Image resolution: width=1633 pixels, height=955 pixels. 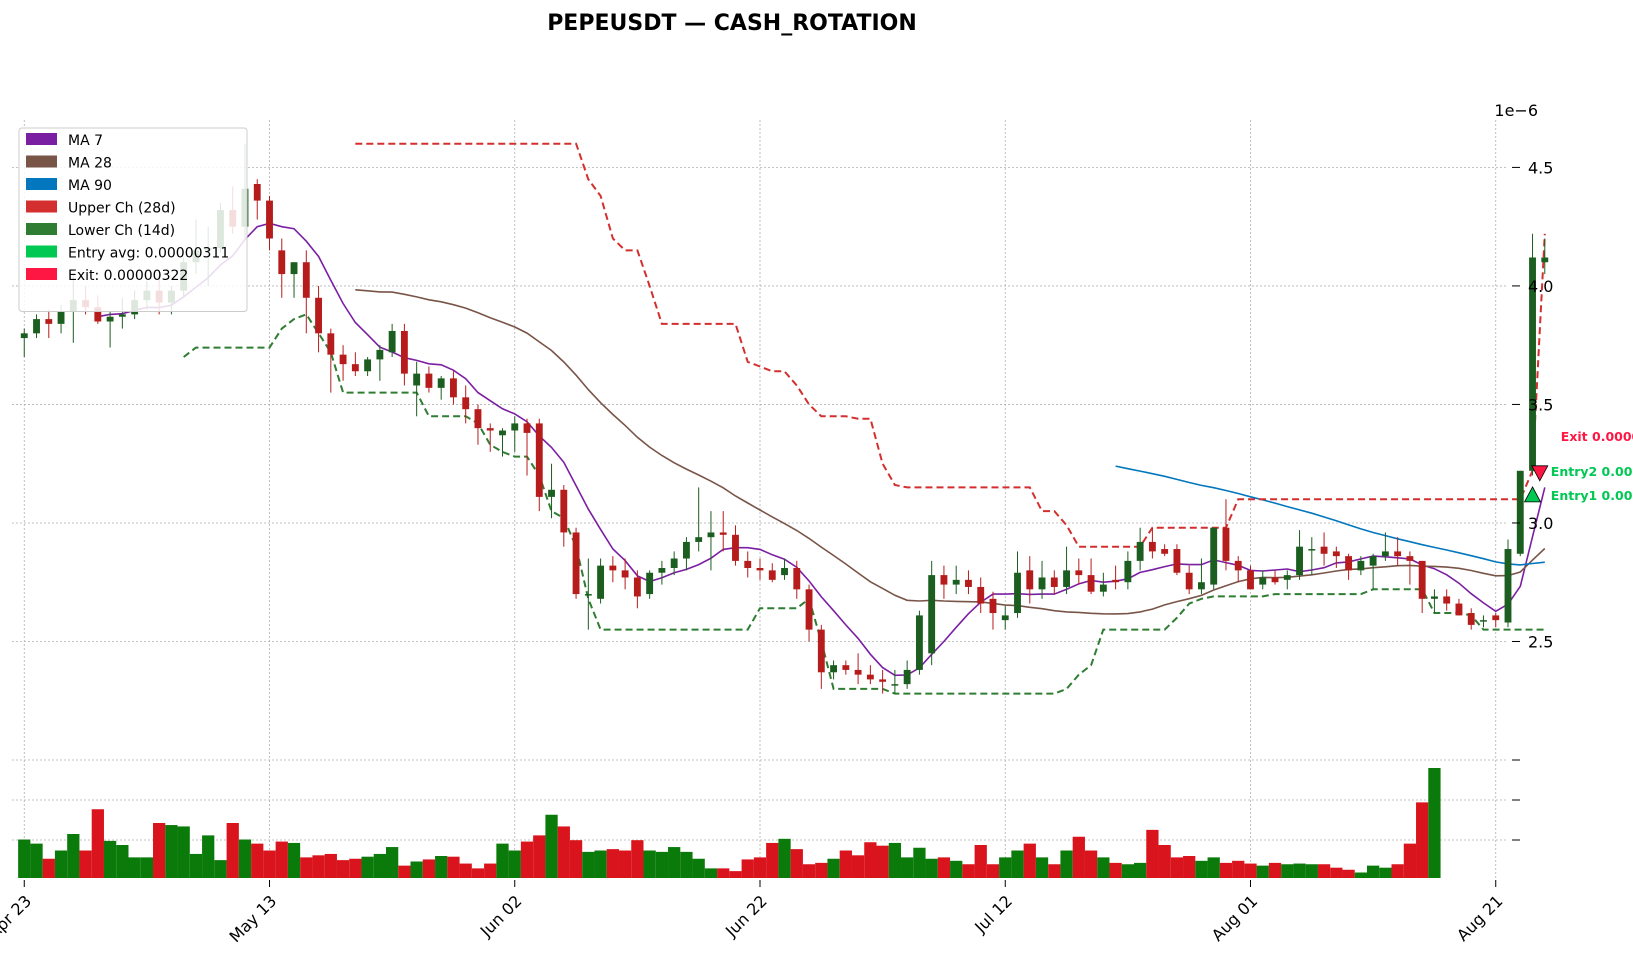 What do you see at coordinates (1330, 515) in the screenshot?
I see `ma90-line` at bounding box center [1330, 515].